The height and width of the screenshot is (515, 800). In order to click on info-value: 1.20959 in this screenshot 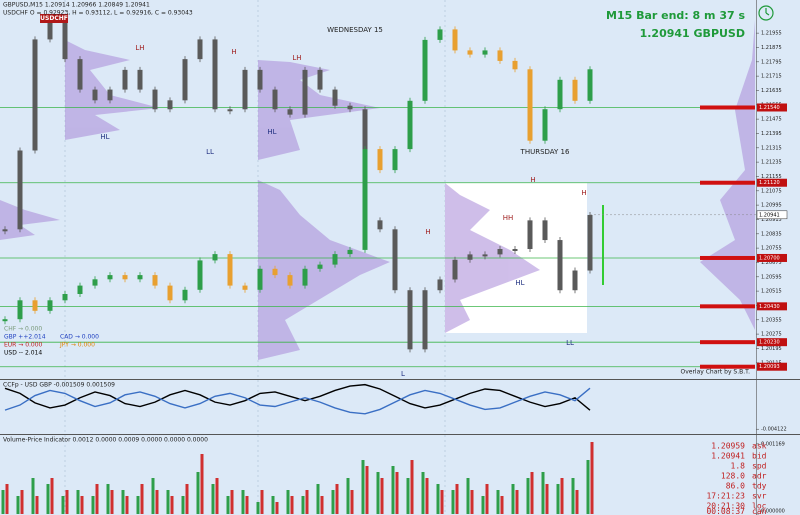, I will do `click(728, 446)`.